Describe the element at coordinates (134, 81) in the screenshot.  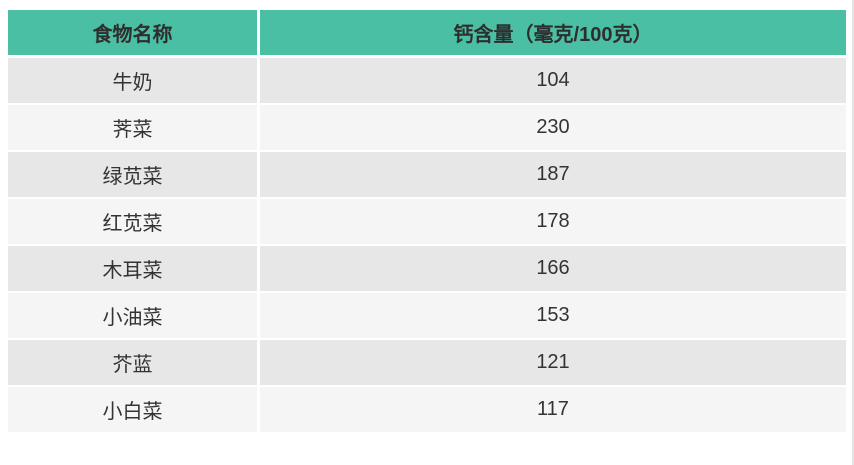
I see `food-name-cell: 牛奶` at that location.